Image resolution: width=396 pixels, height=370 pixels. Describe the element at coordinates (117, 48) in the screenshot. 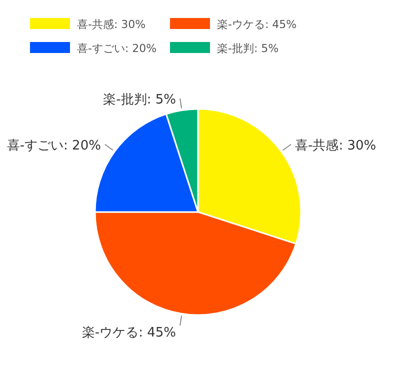

I see `legend-label: 喜-すごい: 20%` at that location.